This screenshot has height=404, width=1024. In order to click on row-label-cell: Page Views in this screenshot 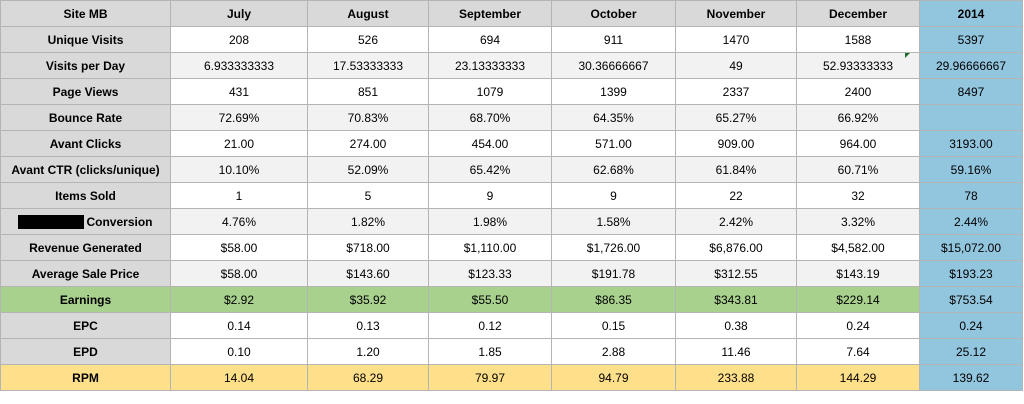, I will do `click(85, 91)`.